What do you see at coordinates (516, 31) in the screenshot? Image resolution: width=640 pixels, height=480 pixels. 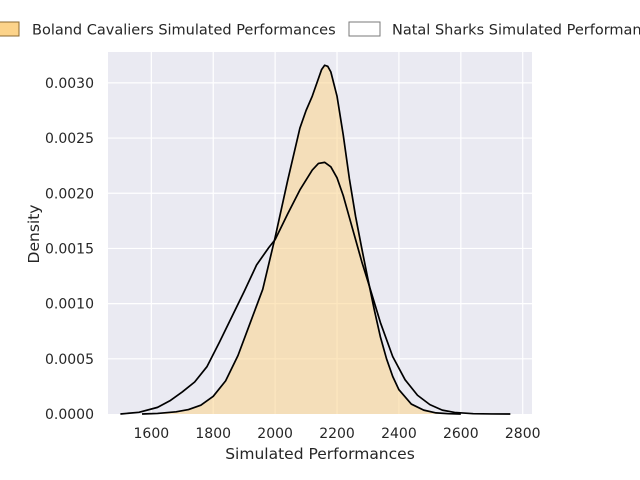 I see `legend-label-natal: Natal Sharks Simulated Performances` at bounding box center [516, 31].